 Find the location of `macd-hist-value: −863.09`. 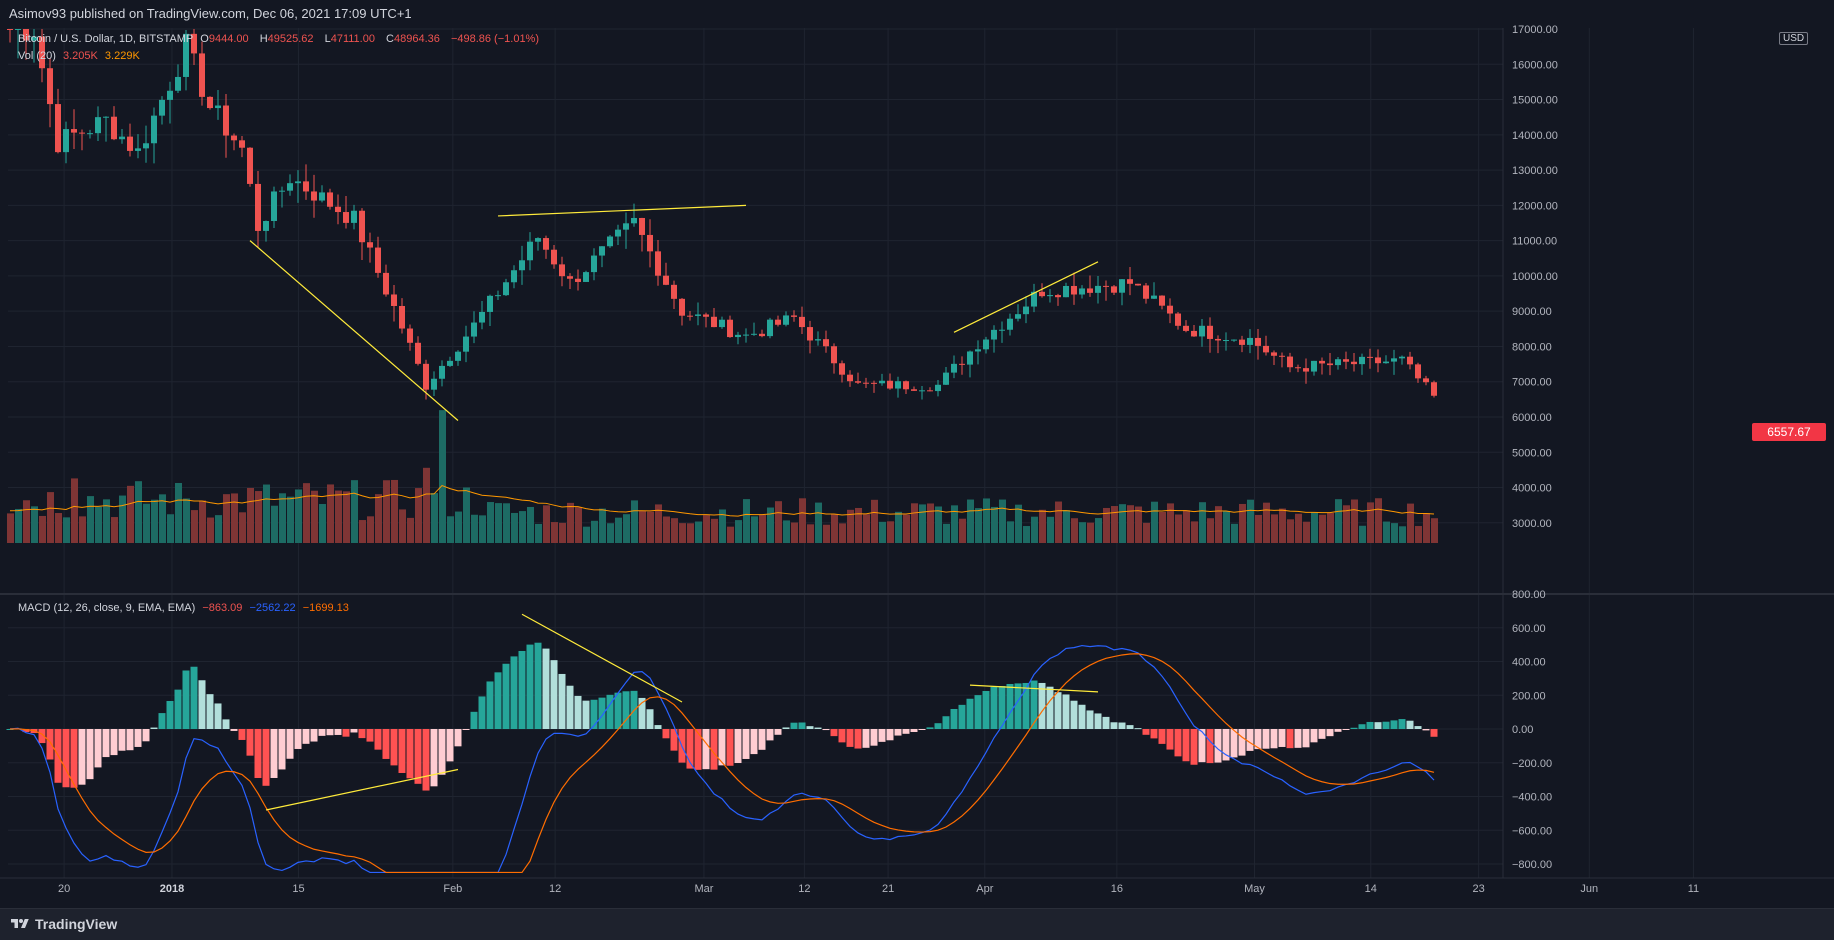

macd-hist-value: −863.09 is located at coordinates (222, 608).